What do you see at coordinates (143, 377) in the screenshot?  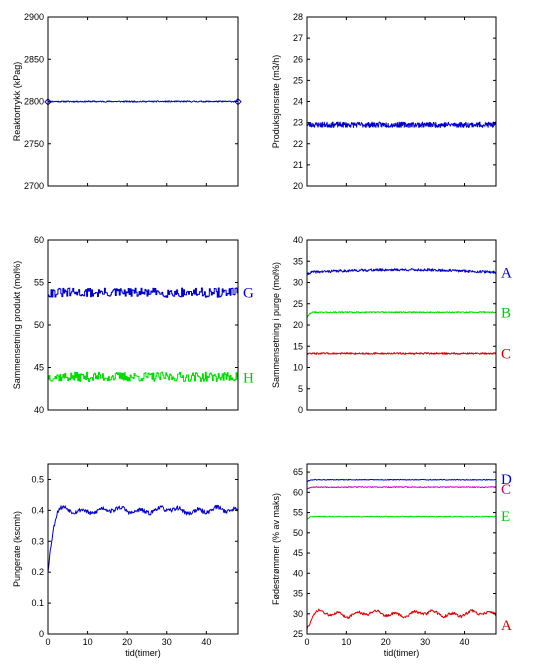 I see `series-line-p3-H` at bounding box center [143, 377].